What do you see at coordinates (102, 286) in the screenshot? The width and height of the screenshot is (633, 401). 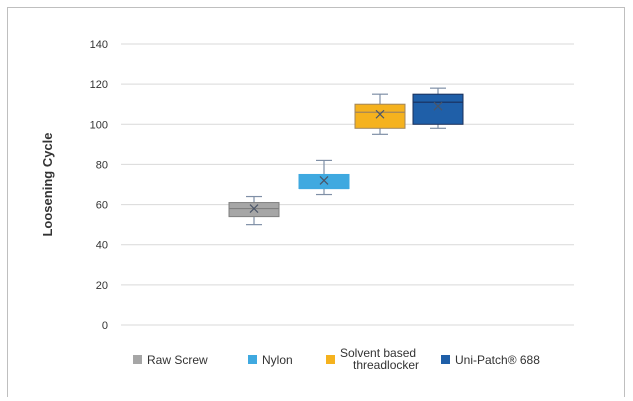 I see `y-tick-label: 20` at bounding box center [102, 286].